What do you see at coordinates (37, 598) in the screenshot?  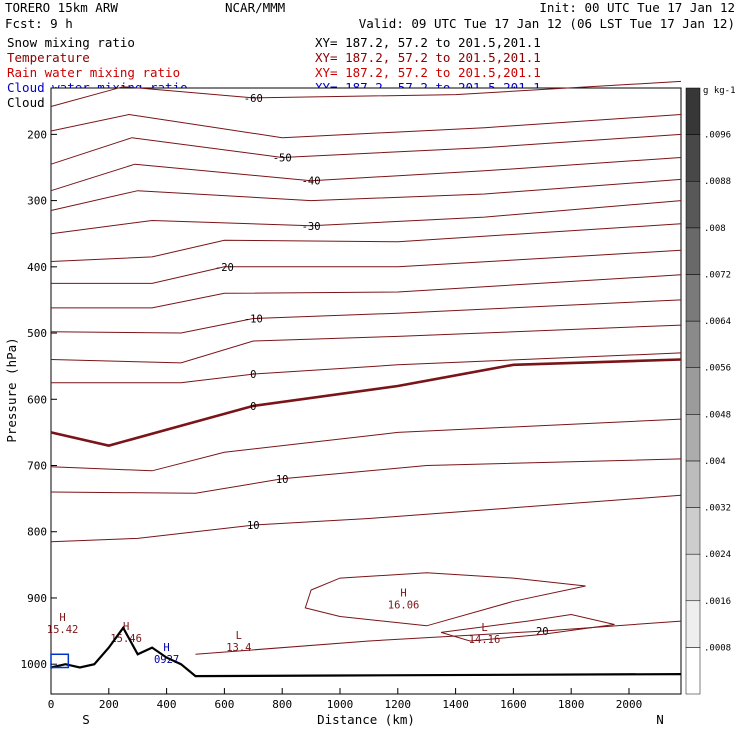 I see `y-tick-label: 900` at bounding box center [37, 598].